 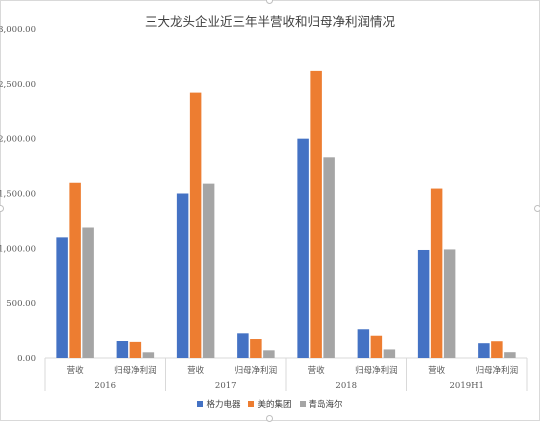 I want to click on x-group-label: 2018, so click(x=346, y=386).